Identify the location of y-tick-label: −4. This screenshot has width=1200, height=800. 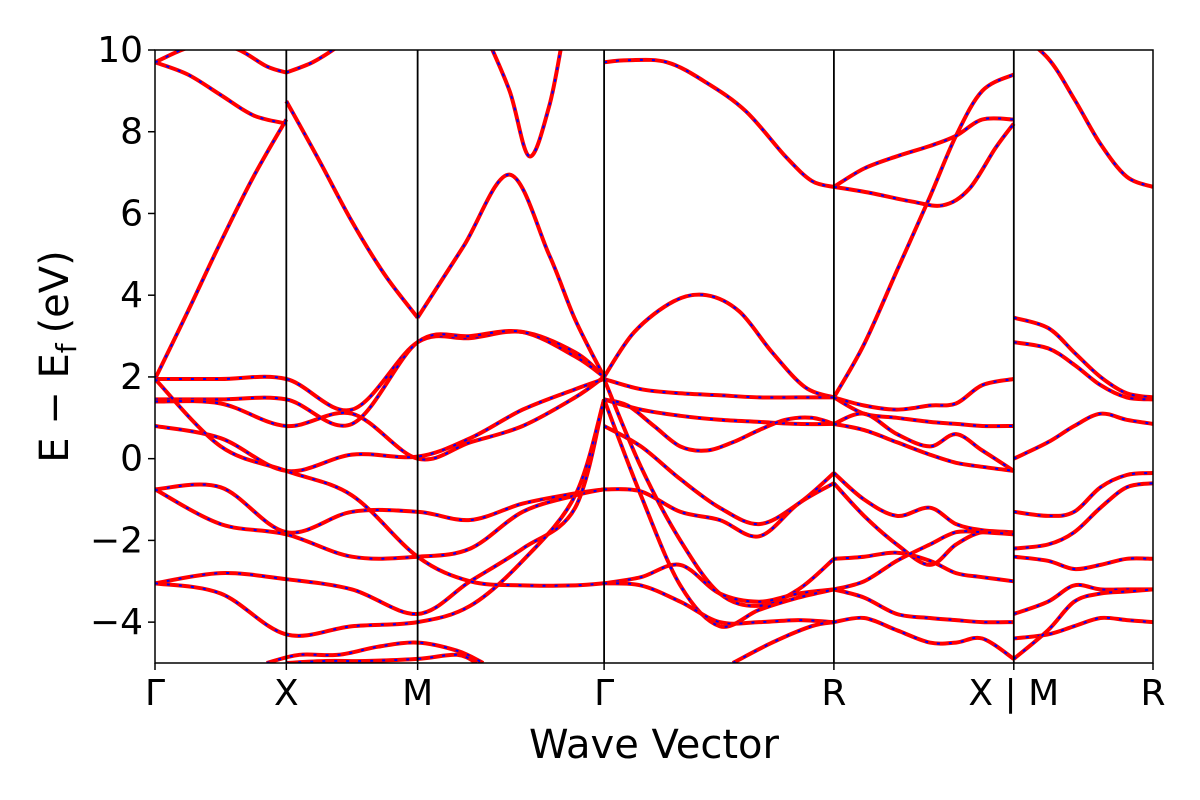
(116, 622).